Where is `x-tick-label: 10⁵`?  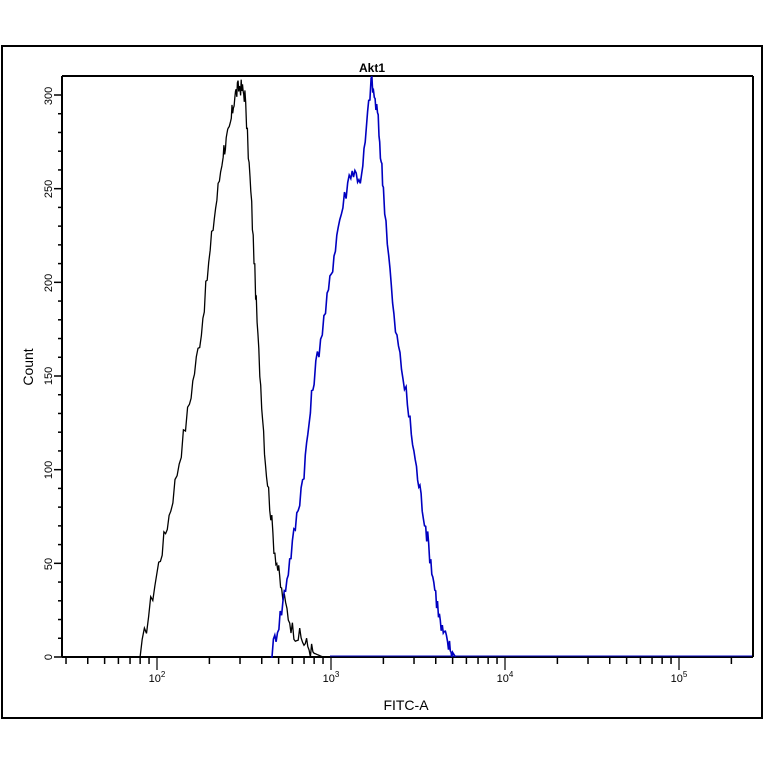 x-tick-label: 10⁵ is located at coordinates (679, 677).